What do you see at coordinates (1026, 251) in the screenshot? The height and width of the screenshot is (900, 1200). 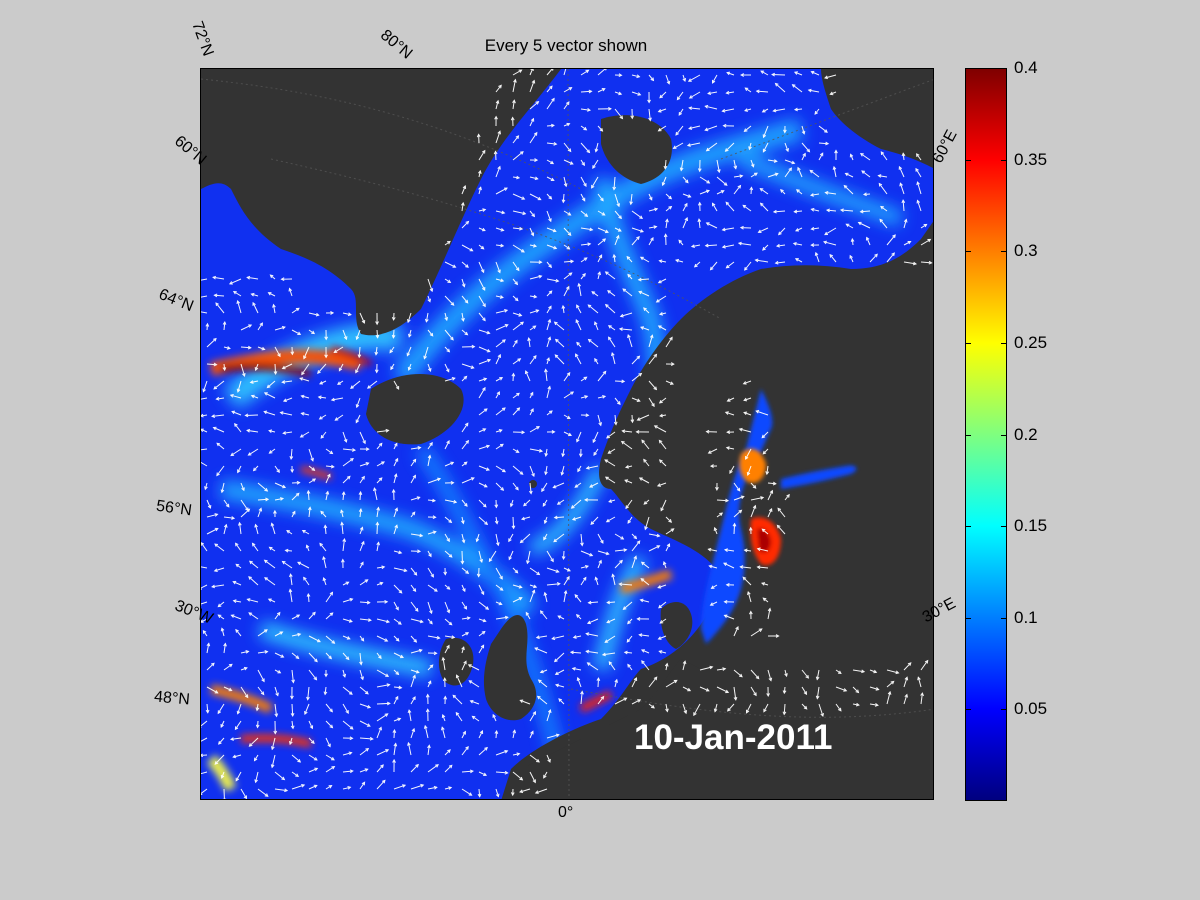 I see `colorbar-tick-label: 0.3` at bounding box center [1026, 251].